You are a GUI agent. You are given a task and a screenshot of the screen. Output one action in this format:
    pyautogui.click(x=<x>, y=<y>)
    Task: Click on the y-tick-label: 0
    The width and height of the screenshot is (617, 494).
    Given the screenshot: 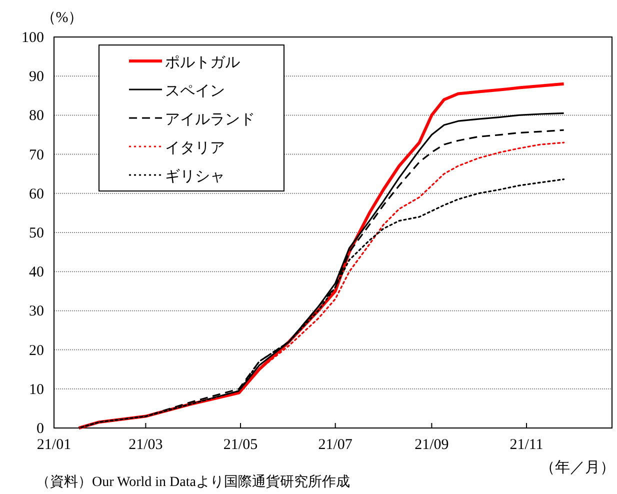 What is the action you would take?
    pyautogui.click(x=40, y=429)
    